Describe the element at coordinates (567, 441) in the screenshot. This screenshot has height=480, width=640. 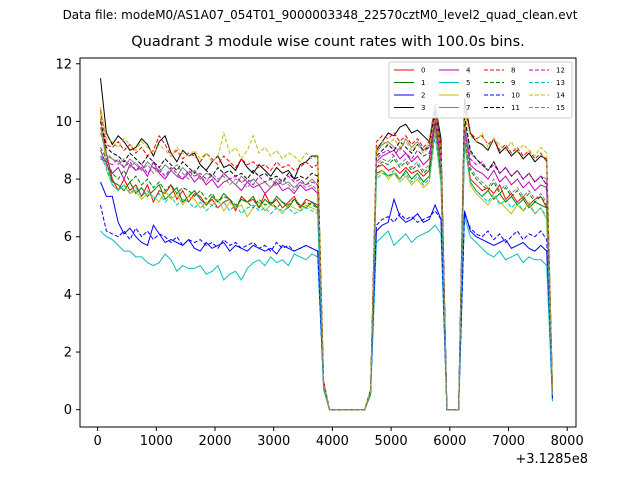
I see `x-tick-label: 8000` at that location.